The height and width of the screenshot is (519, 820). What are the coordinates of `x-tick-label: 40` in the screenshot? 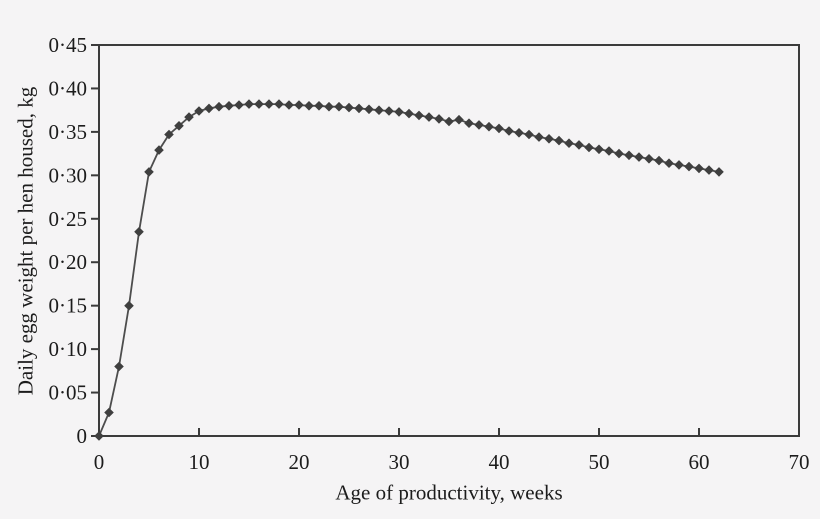 It's located at (499, 462).